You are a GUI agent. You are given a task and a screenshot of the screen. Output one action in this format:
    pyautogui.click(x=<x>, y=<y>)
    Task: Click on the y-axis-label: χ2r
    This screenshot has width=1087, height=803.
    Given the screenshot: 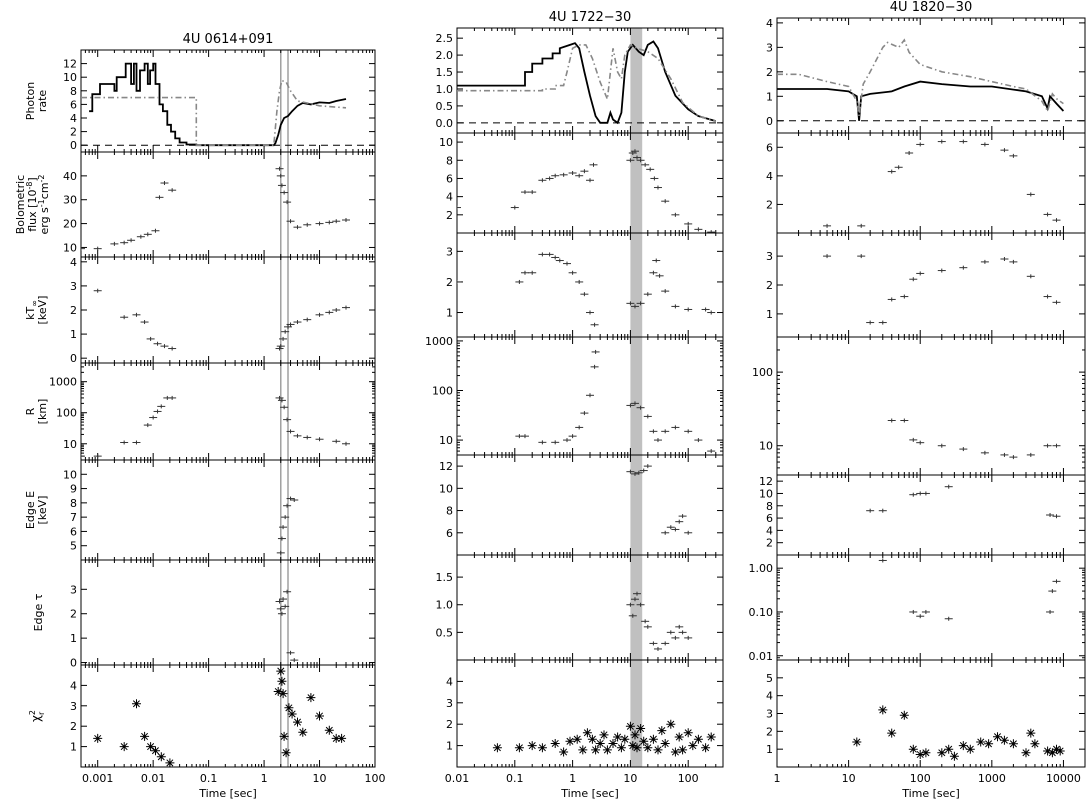 What is the action you would take?
    pyautogui.click(x=37, y=716)
    